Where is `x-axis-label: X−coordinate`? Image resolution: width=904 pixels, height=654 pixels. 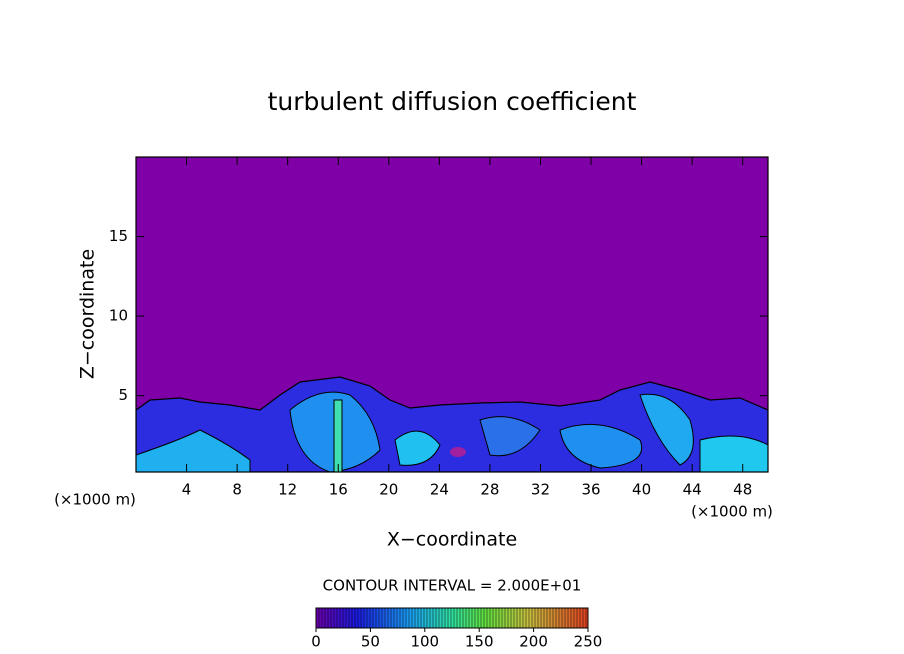 x-axis-label: X−coordinate is located at coordinates (452, 540).